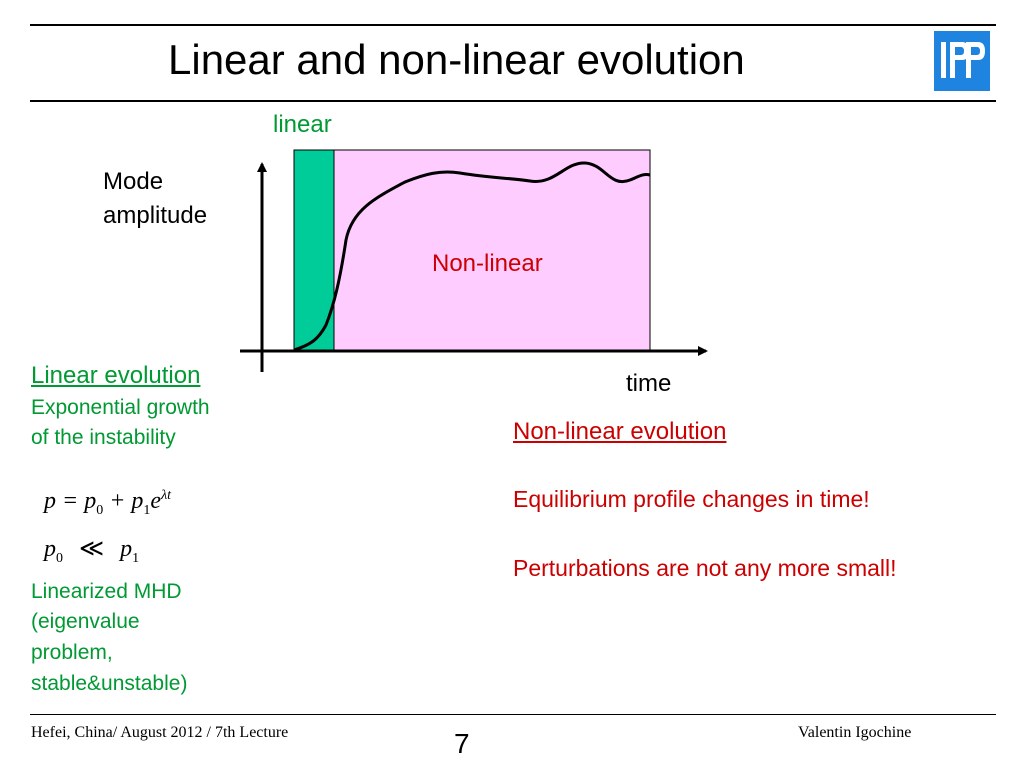 Image resolution: width=1024 pixels, height=768 pixels. Describe the element at coordinates (513, 101) in the screenshot. I see `title-rule` at that location.